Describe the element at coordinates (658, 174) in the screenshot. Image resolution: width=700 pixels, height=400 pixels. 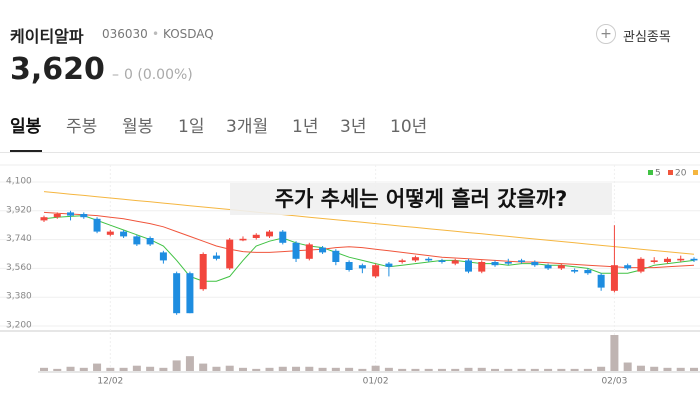
I see `legend-label: 5` at that location.